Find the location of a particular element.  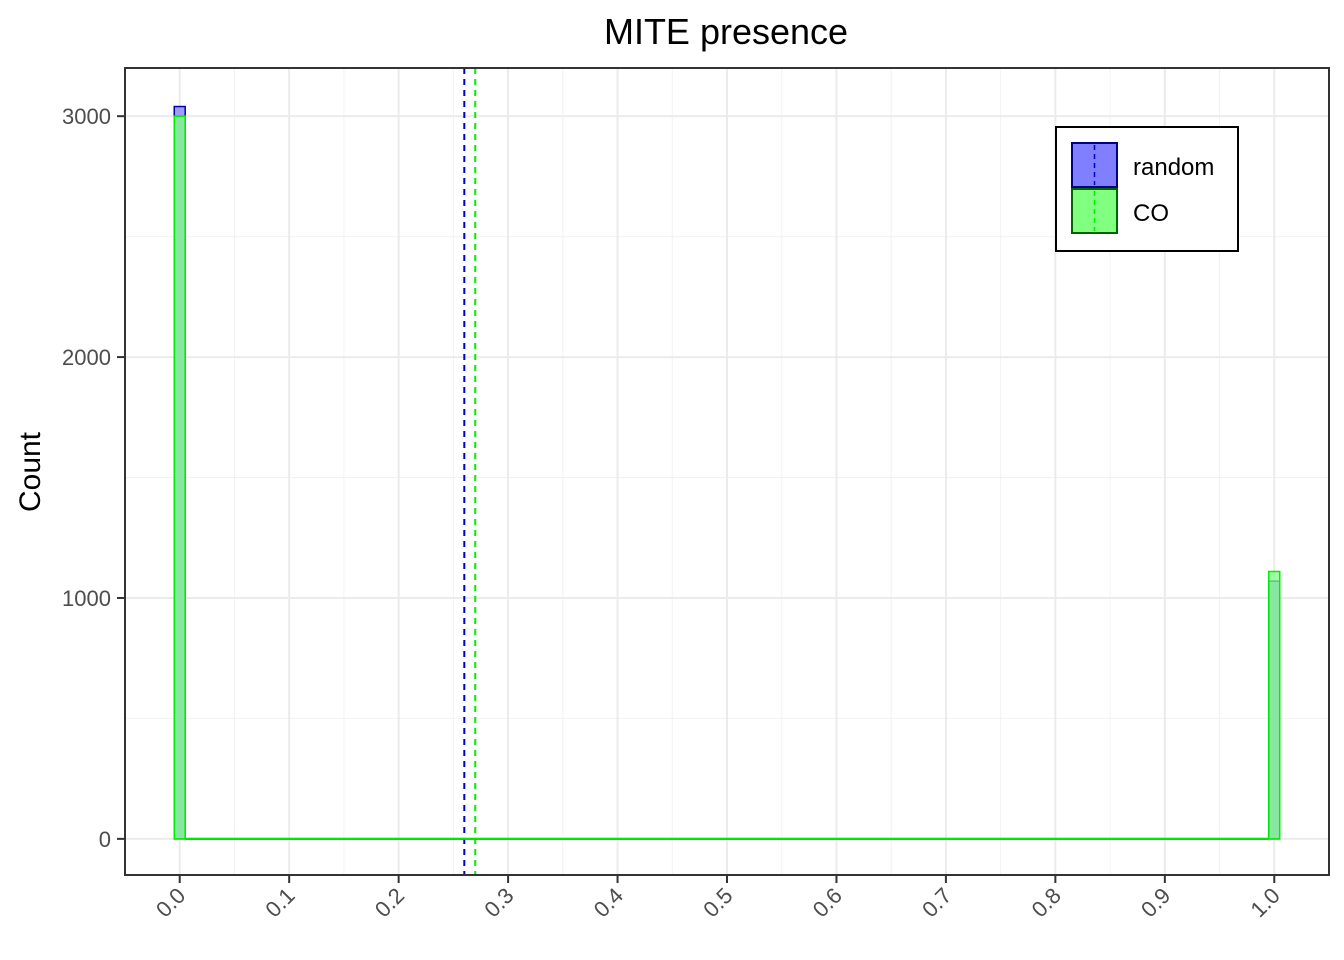

y-tick-label: 0 is located at coordinates (105, 839).